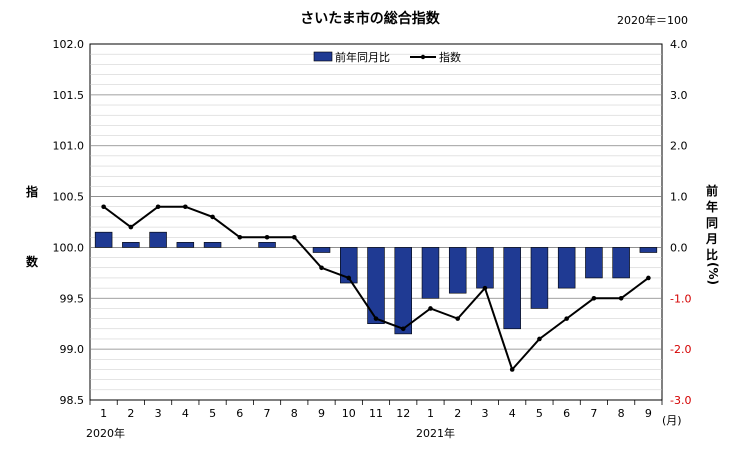 This screenshot has width=740, height=452. I want to click on right-axis-label-char-5: 比, so click(712, 255).